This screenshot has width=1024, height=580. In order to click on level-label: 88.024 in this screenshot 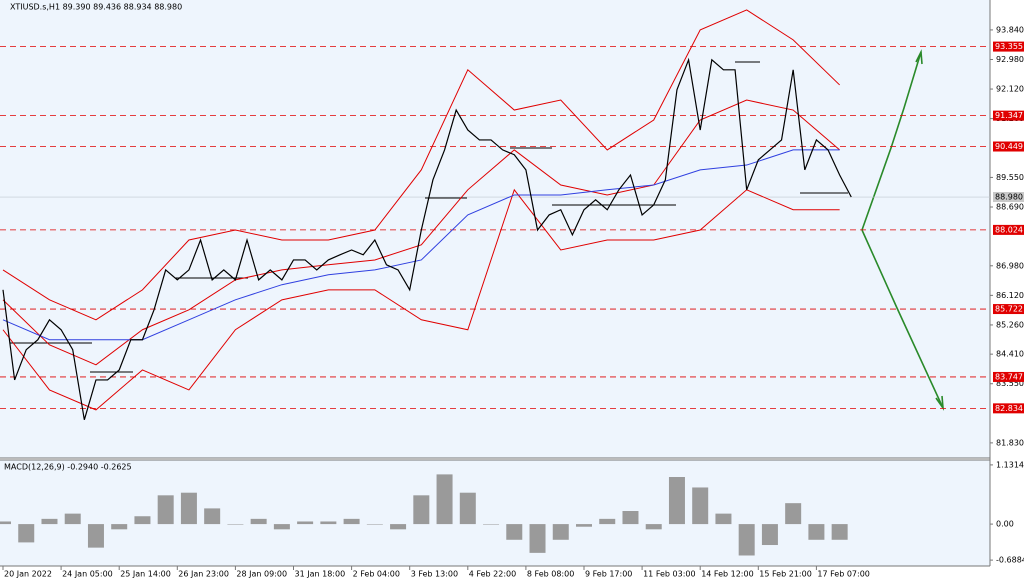, I will do `click(1009, 229)`.